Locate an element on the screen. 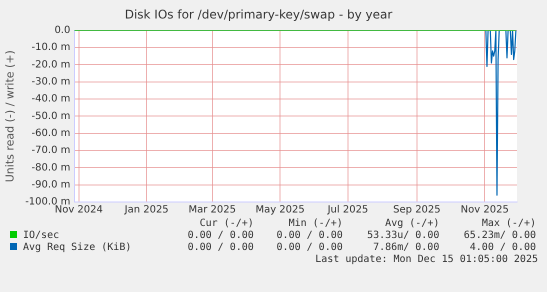  legend-label: Avg Req Size (KiB) is located at coordinates (77, 248).